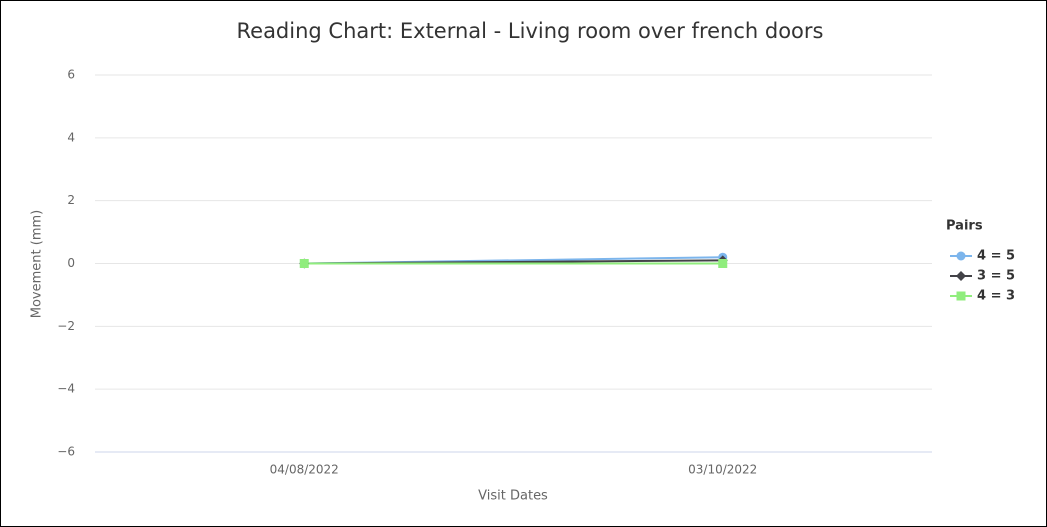  I want to click on x-axis-title: Visit Dates, so click(513, 496).